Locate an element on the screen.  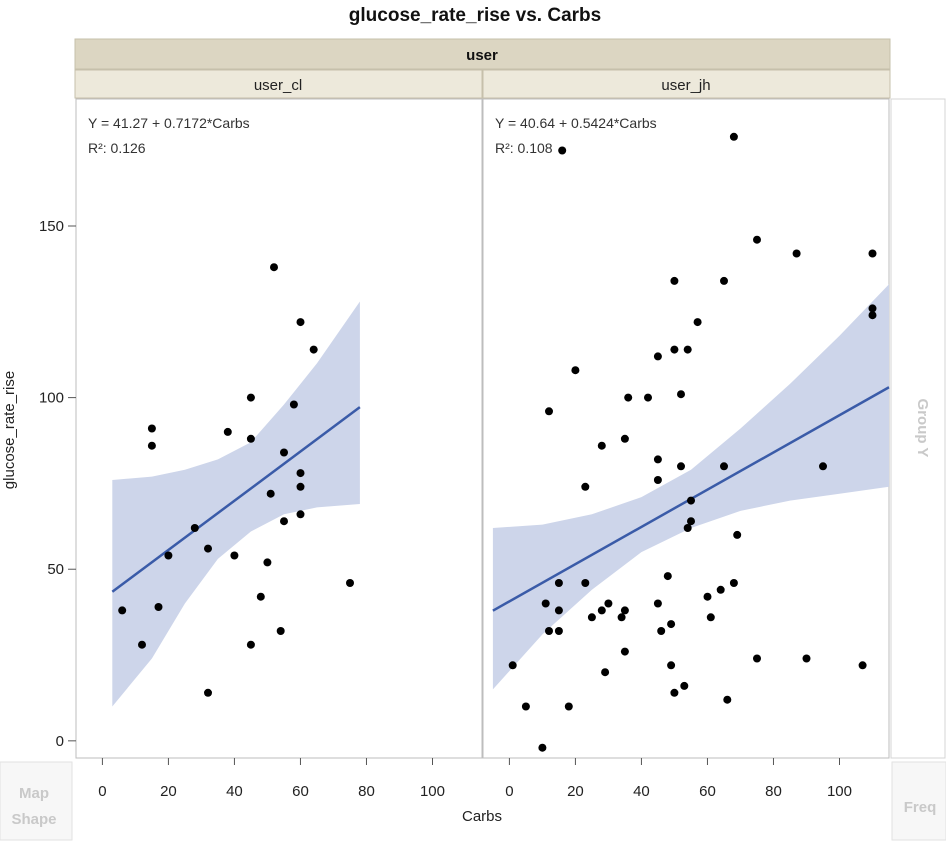
x-tick-label: 40 is located at coordinates (234, 791).